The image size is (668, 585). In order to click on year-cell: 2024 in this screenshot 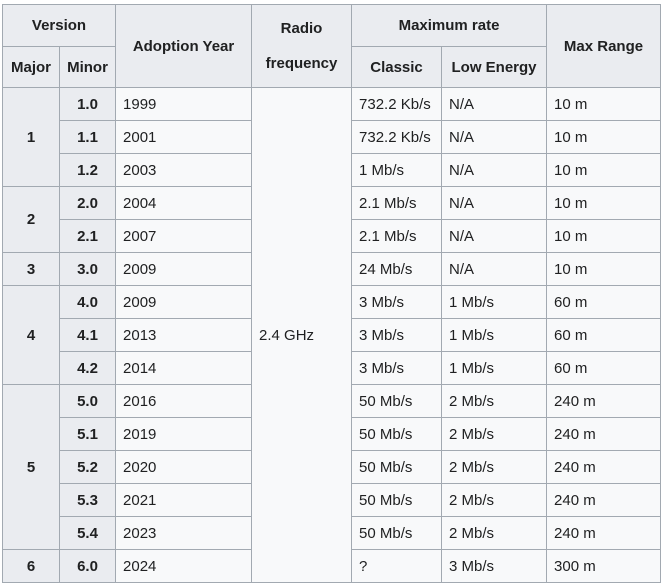, I will do `click(184, 566)`.